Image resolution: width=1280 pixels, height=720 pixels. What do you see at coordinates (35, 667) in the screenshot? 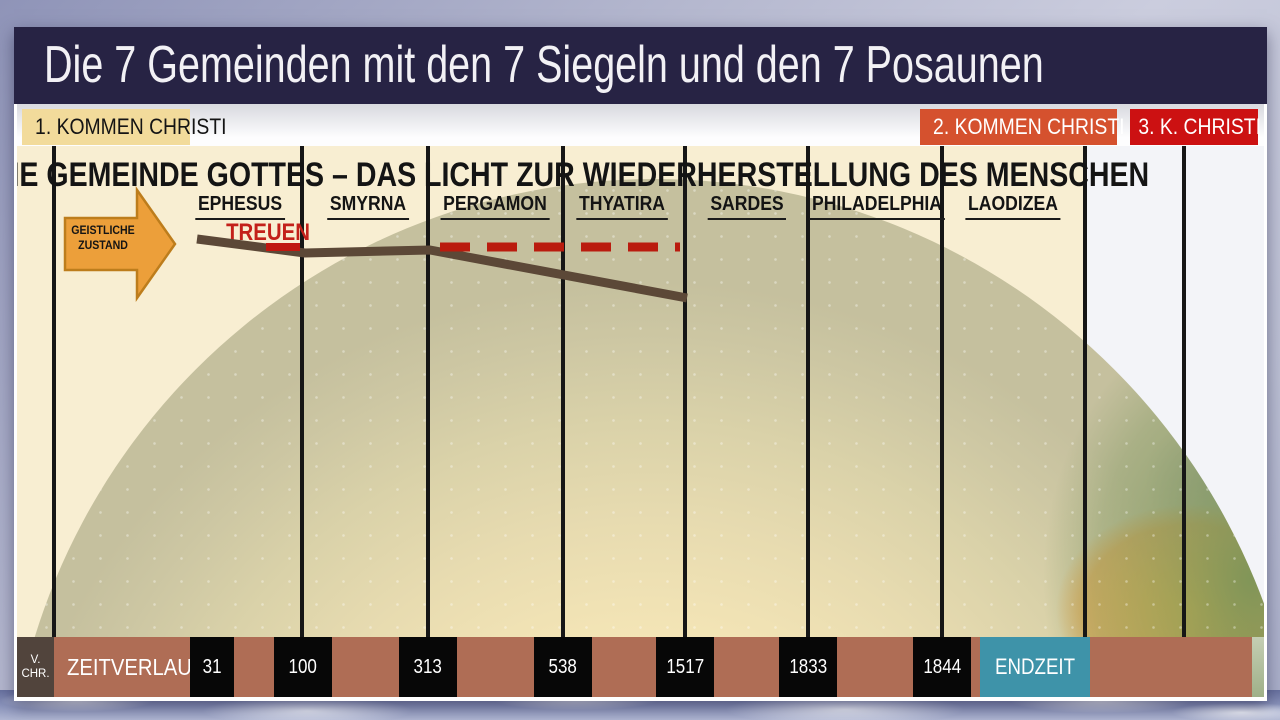
I see `before-christ-box: V. CHR.` at bounding box center [35, 667].